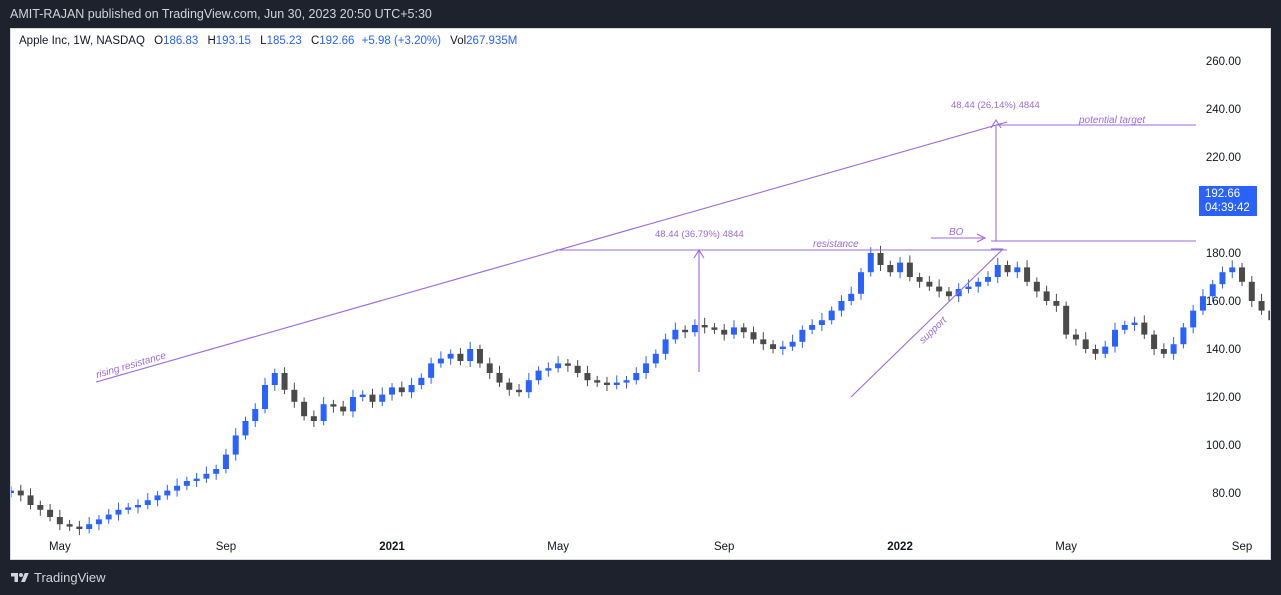  What do you see at coordinates (699, 253) in the screenshot?
I see `measured-move-arrow-head` at bounding box center [699, 253].